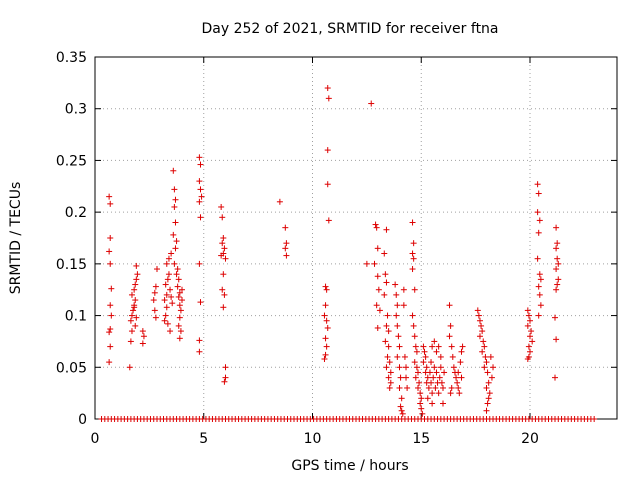 This screenshot has width=640, height=480. Describe the element at coordinates (530, 439) in the screenshot. I see `x-tick-label: 20` at that location.